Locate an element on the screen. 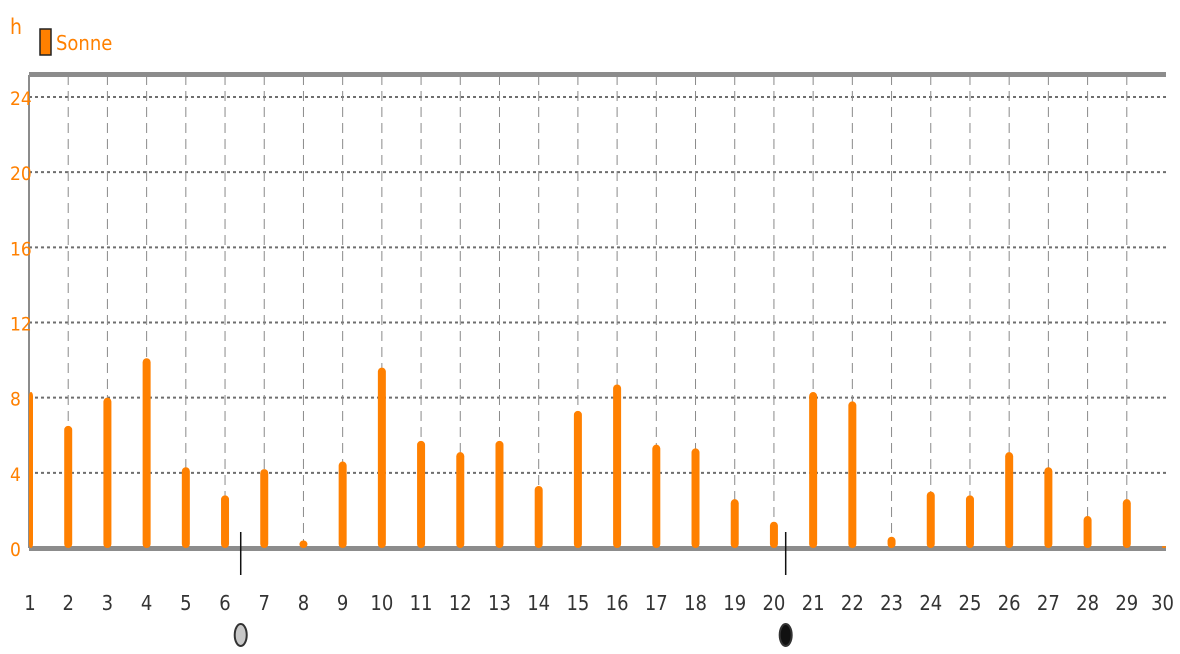 The height and width of the screenshot is (654, 1180). x-tick-label-11: 11 is located at coordinates (421, 603).